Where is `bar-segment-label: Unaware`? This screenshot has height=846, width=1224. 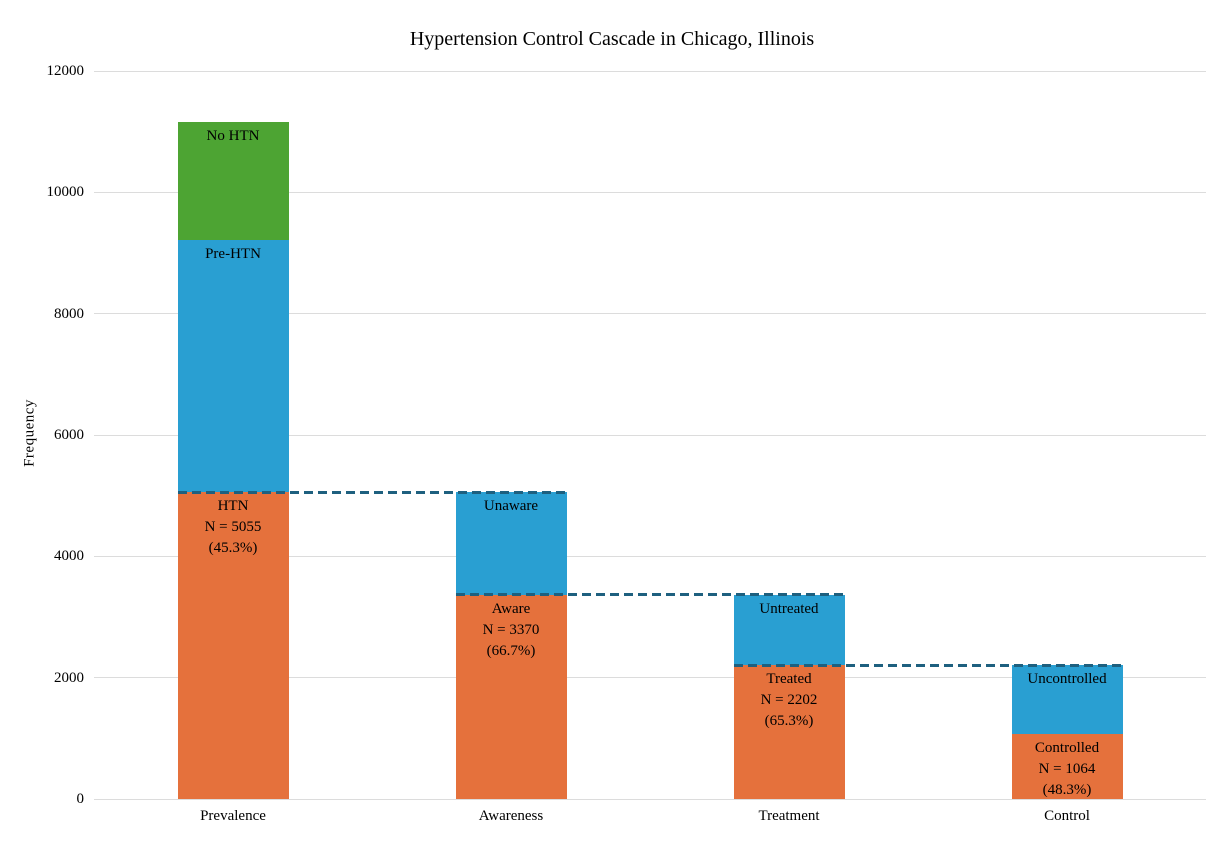
bar-segment-label: Unaware is located at coordinates (511, 504).